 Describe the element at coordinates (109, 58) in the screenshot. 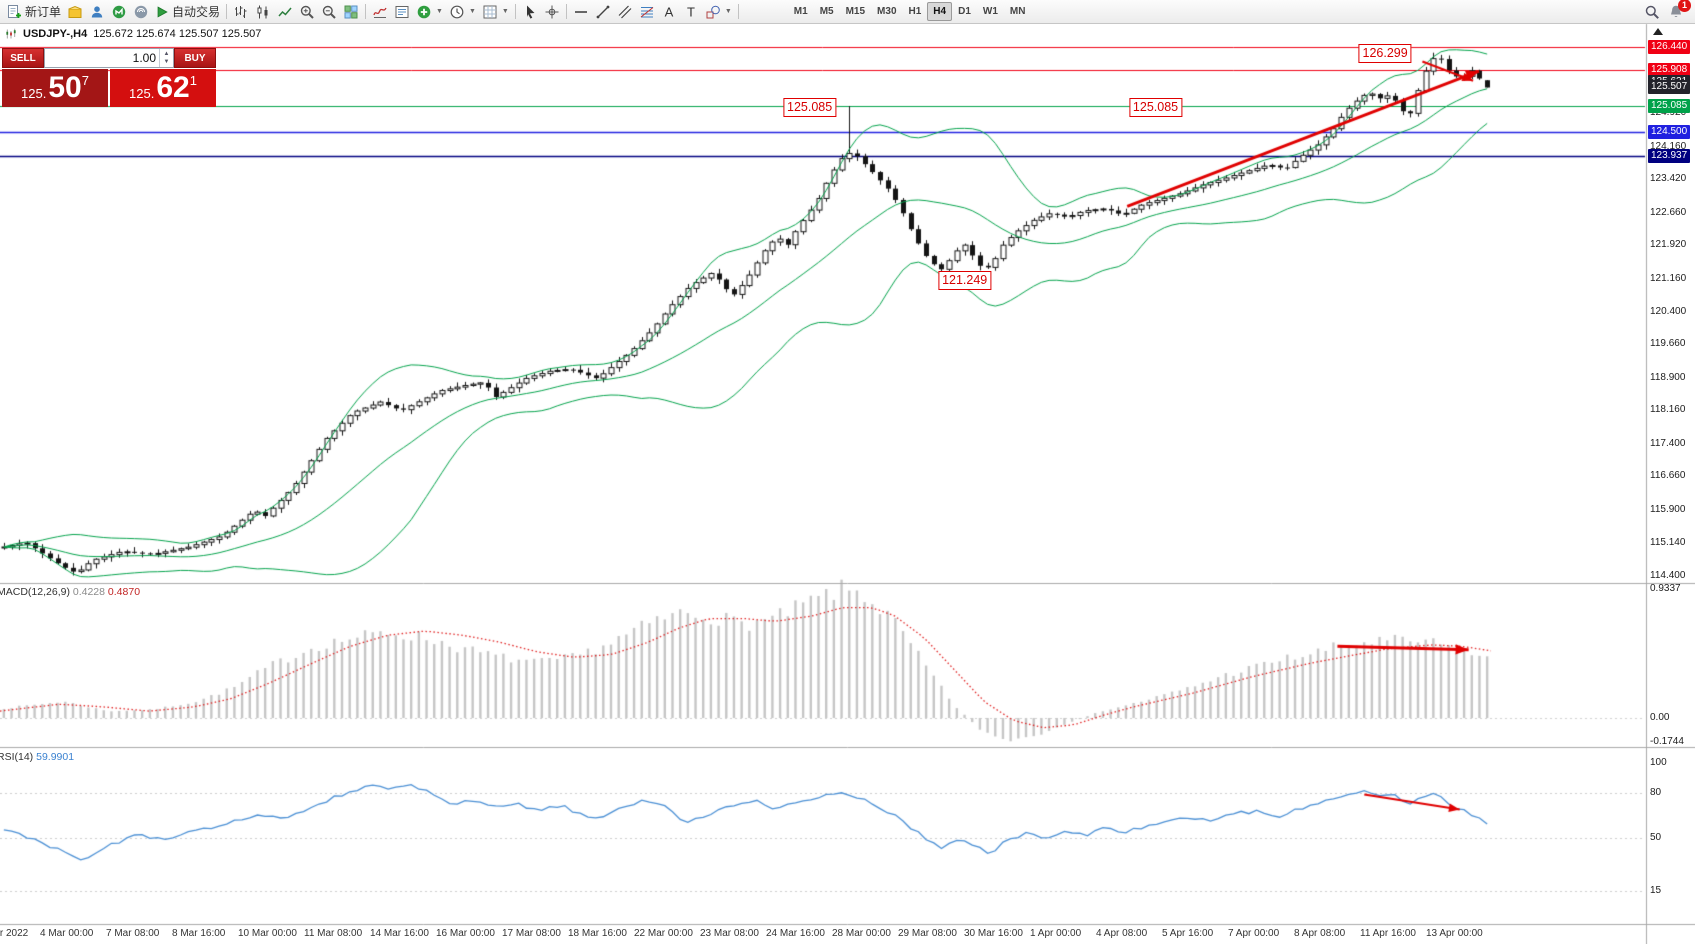

I see `volume-field: 1.00 ▲ ▼` at that location.